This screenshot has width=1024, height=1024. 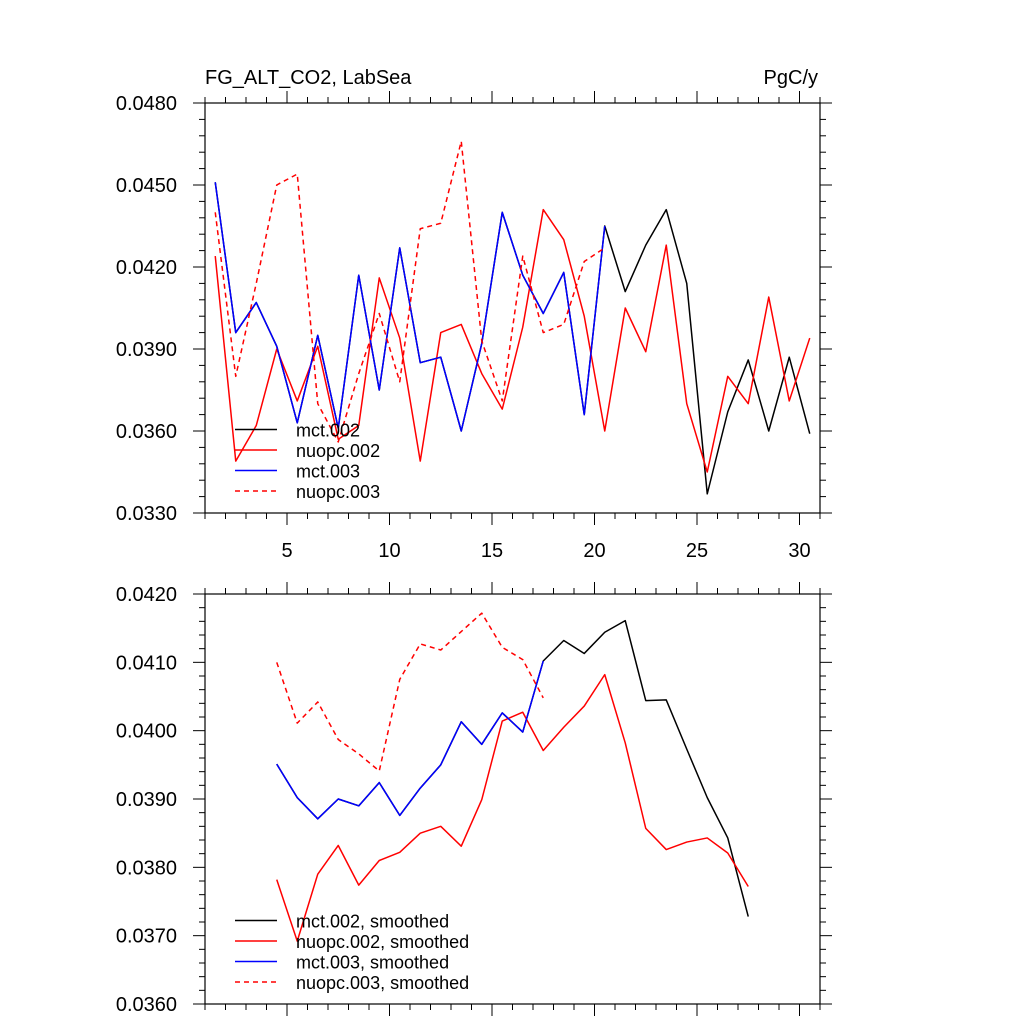 I want to click on legend-label: mct.003, smoothed, so click(x=372, y=963).